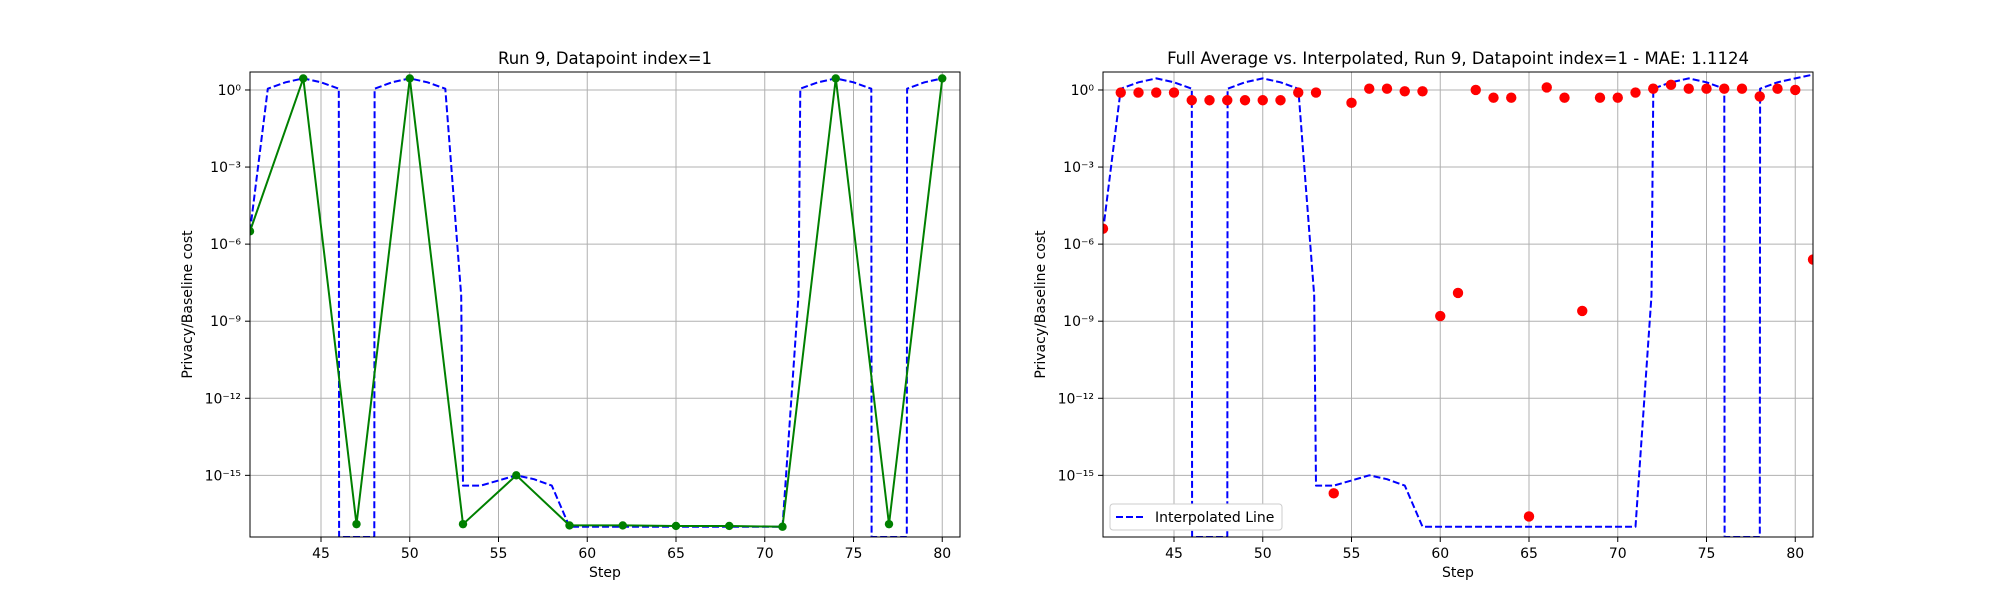 The image size is (2000, 600). I want to click on legend-label: Interpolated Line, so click(1214, 518).